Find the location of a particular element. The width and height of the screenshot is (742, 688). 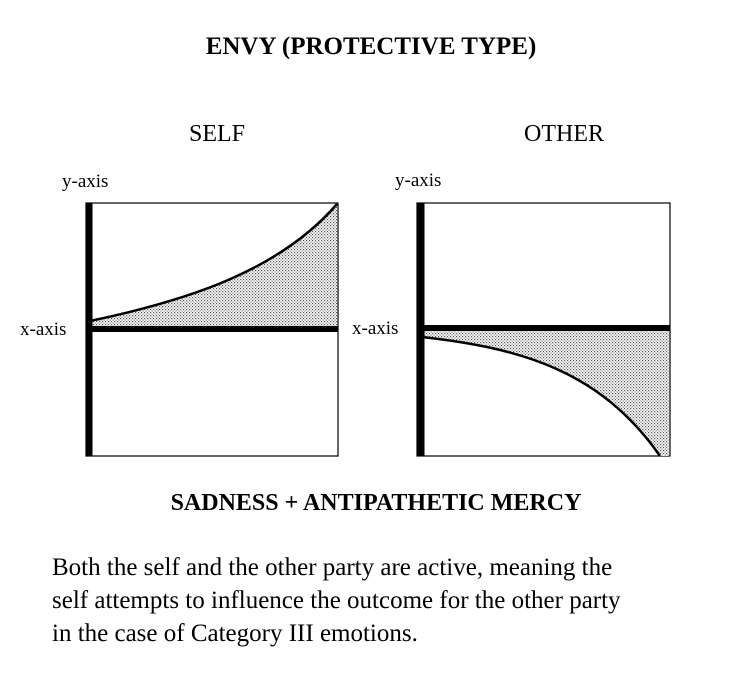

self-panel-label: SELF is located at coordinates (217, 134).